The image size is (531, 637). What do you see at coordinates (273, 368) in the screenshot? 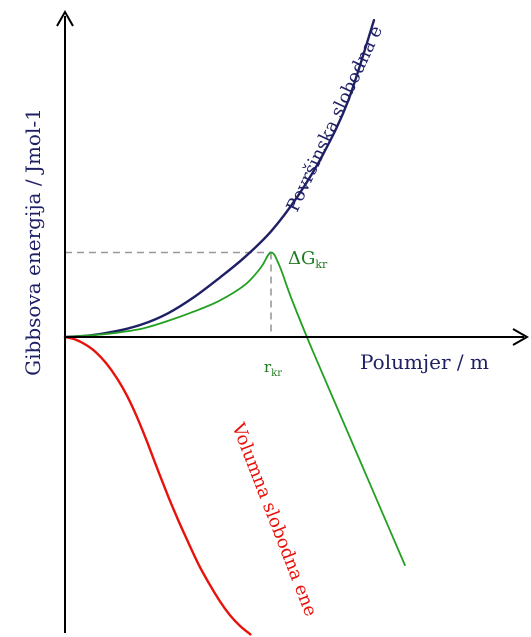
I see `critical-r-label: rkr` at bounding box center [273, 368].